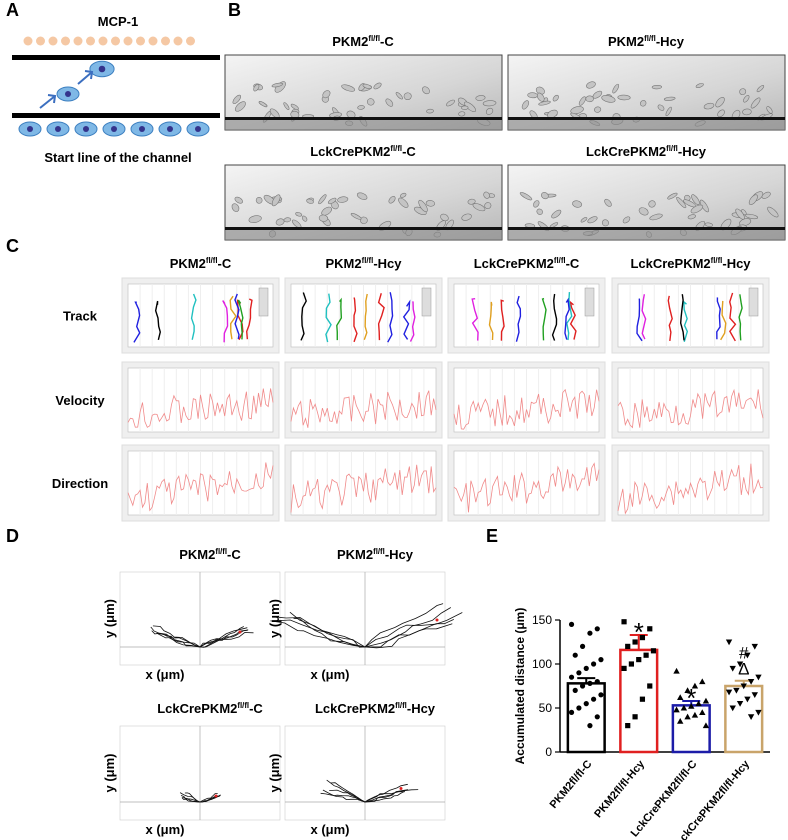 This screenshot has width=788, height=840. Describe the element at coordinates (164, 674) in the screenshot. I see `axis-label: x (μm)` at that location.